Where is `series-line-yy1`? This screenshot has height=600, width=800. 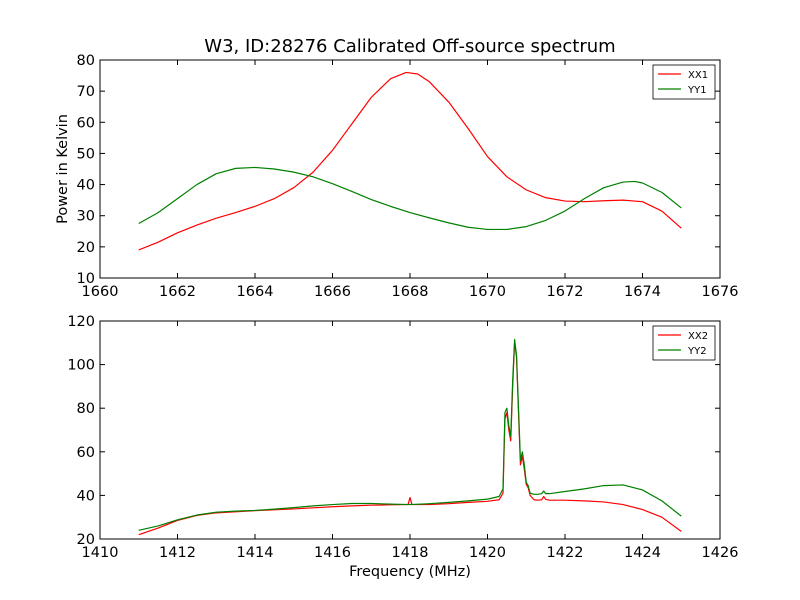 series-line-yy1 is located at coordinates (410, 198).